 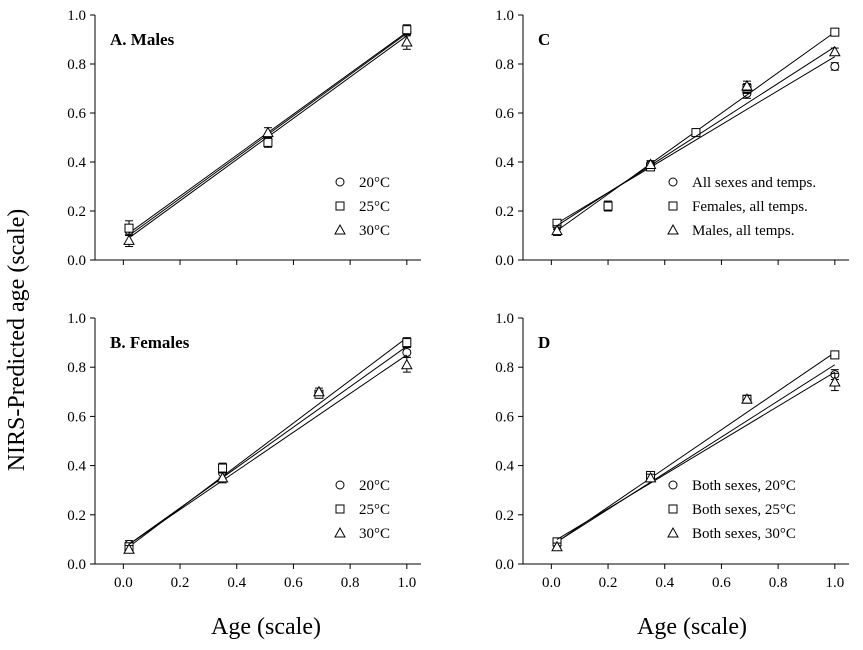 What do you see at coordinates (142, 39) in the screenshot?
I see `panel-title: A. Males` at bounding box center [142, 39].